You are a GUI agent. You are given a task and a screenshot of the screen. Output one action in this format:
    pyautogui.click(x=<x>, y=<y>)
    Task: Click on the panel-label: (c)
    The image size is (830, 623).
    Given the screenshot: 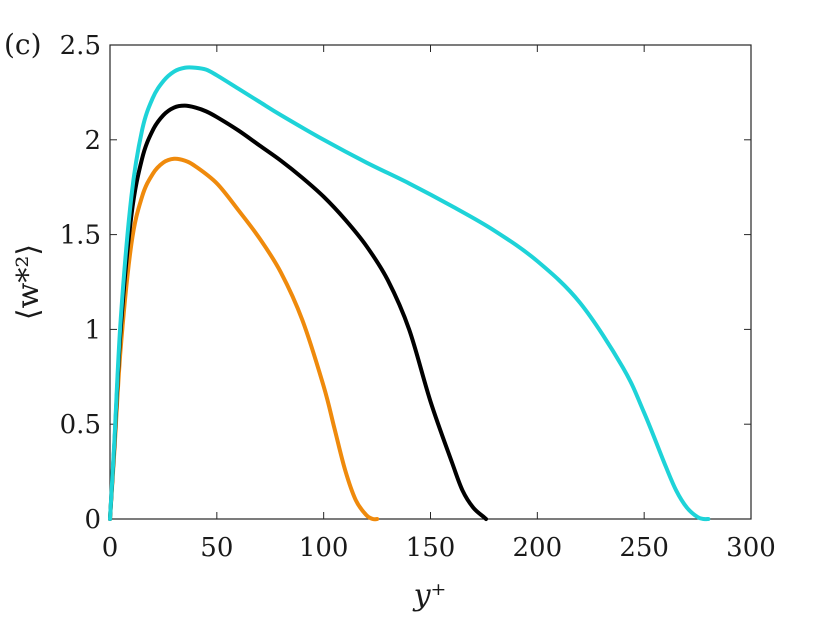 What is the action you would take?
    pyautogui.click(x=23, y=44)
    